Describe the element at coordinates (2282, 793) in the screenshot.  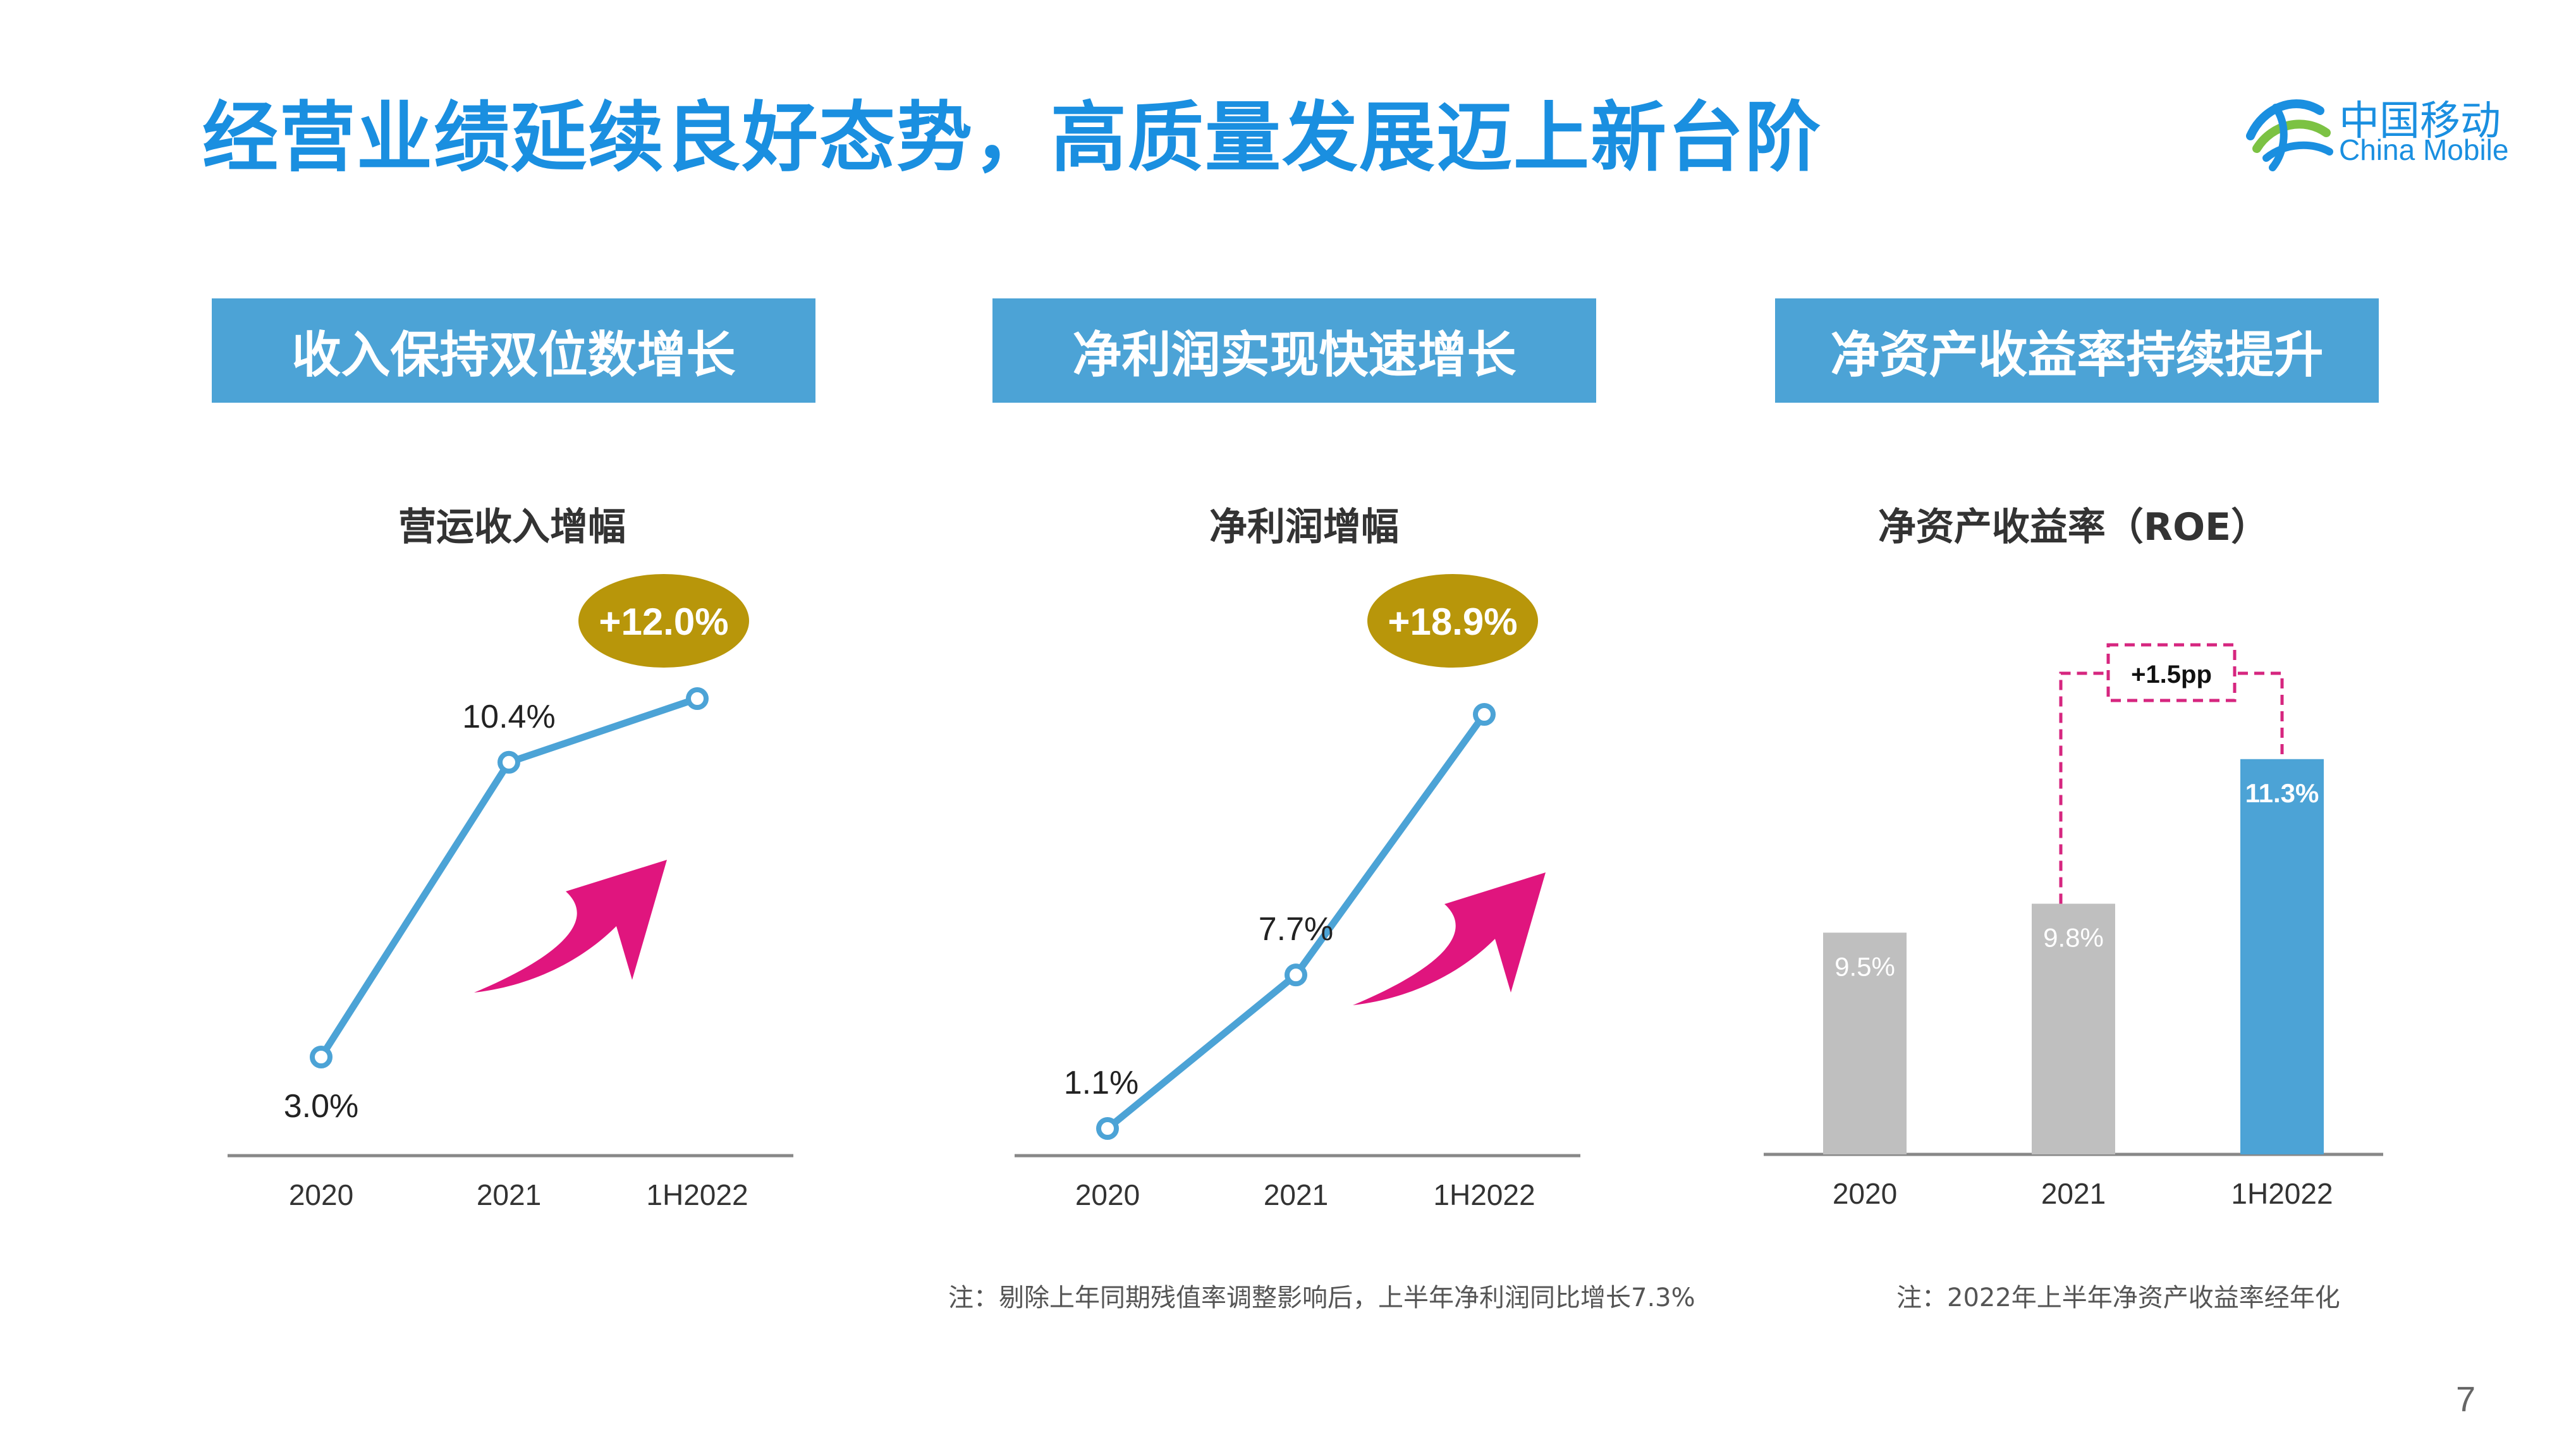
I see `bar-value-label: 11.3%` at that location.